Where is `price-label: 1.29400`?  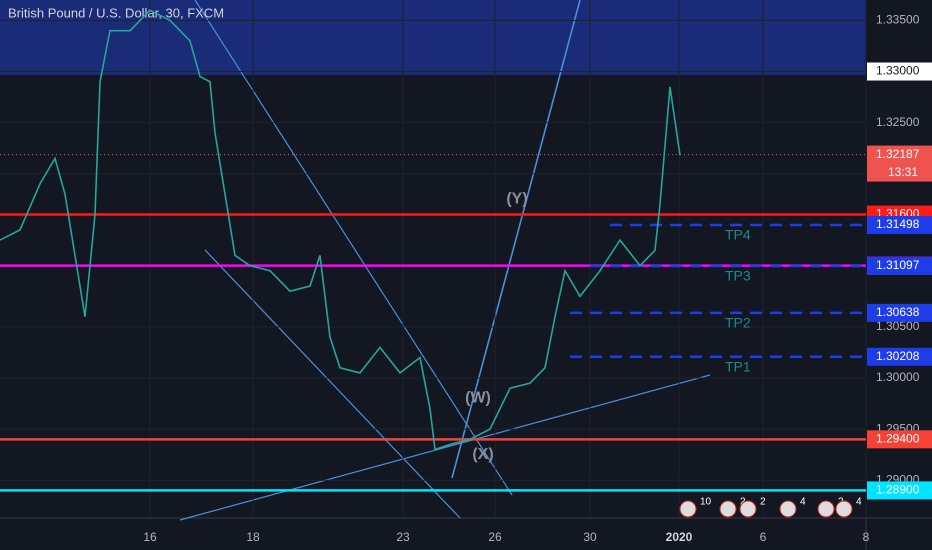
price-label: 1.29400 is located at coordinates (898, 439).